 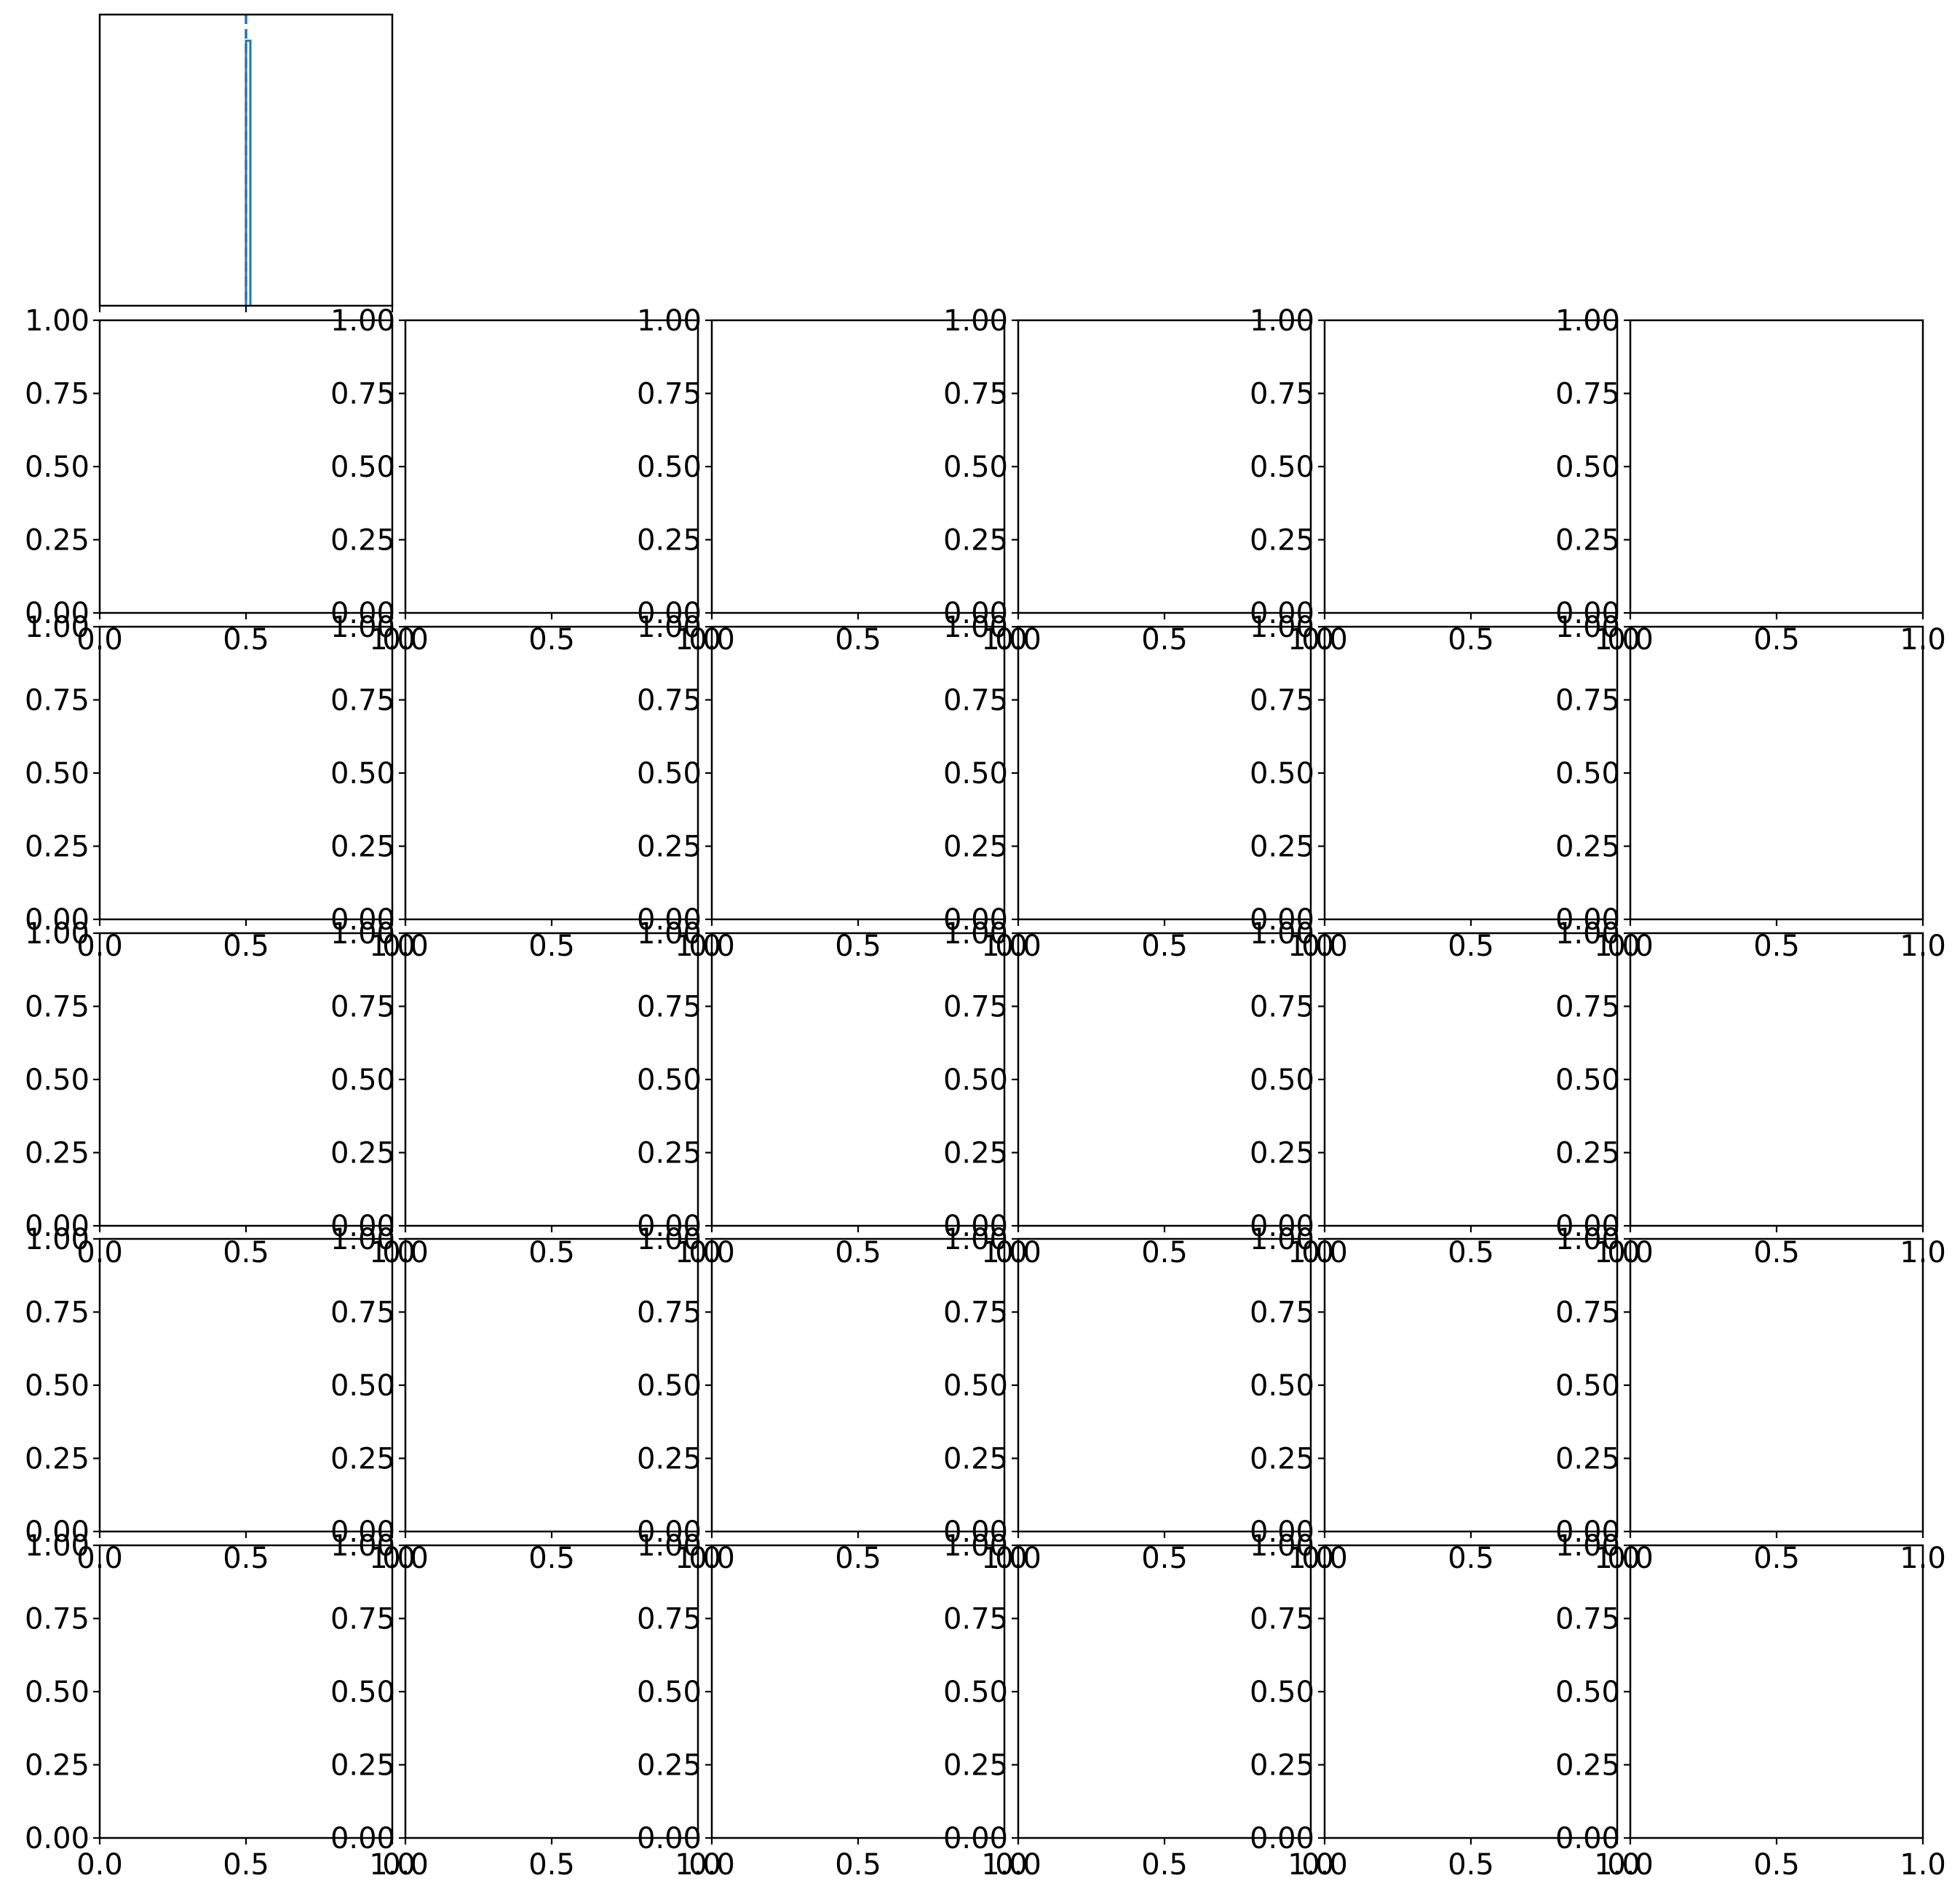 I want to click on ytick-label-r1-c1-4: 1.00, so click(x=362, y=627).